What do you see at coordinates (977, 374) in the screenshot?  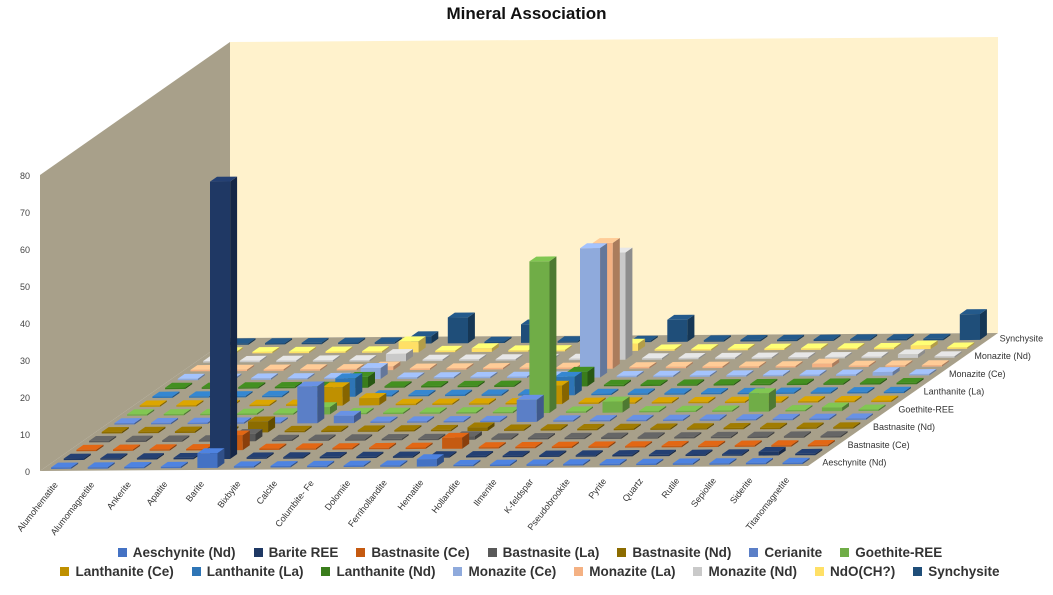 I see `depth-tick-label: Monazite (Ce)` at bounding box center [977, 374].